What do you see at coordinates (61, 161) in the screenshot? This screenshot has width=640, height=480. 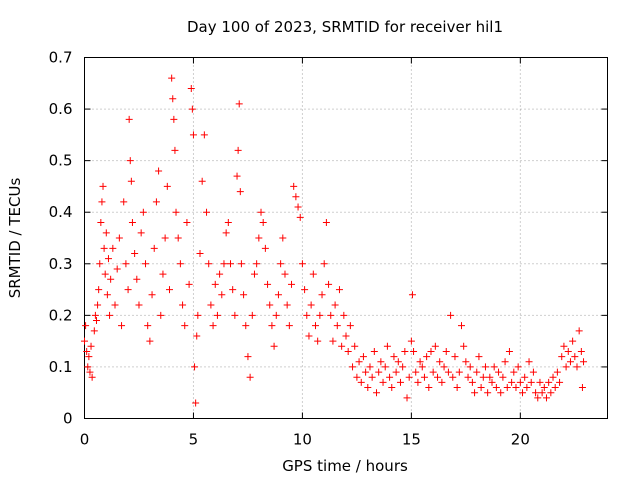 I see `y-tick-label: 0.5` at bounding box center [61, 161].